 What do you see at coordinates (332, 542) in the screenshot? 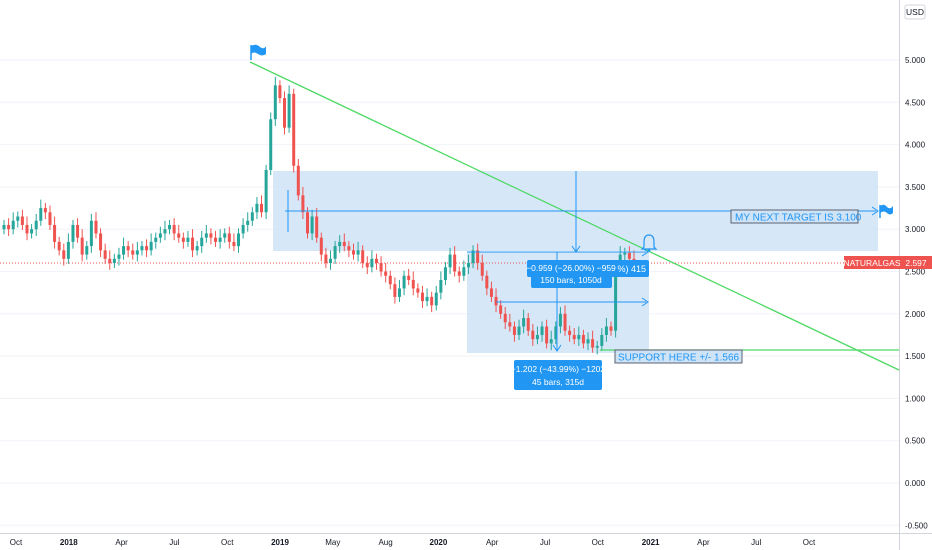
I see `x-tick-label: May` at bounding box center [332, 542].